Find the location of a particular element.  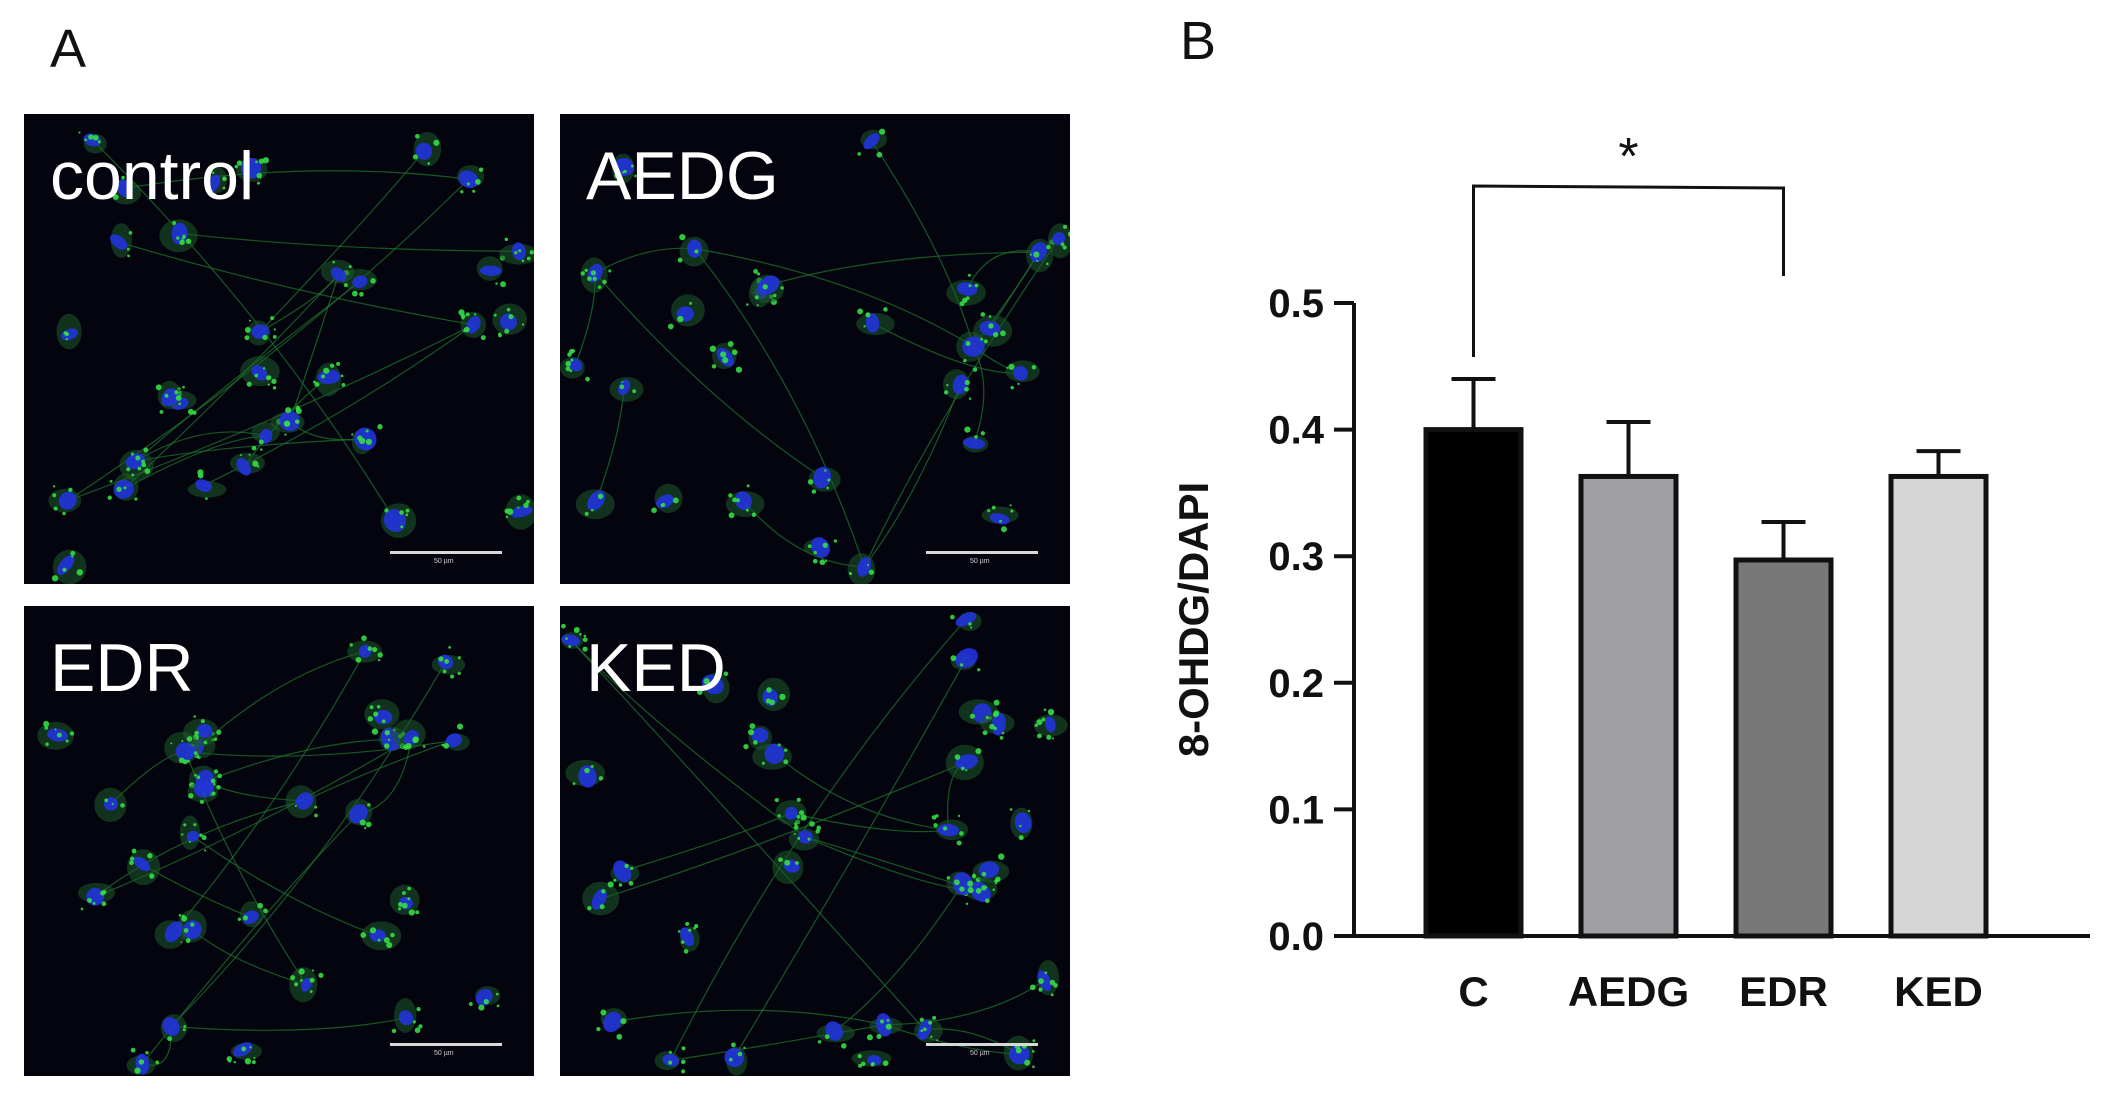

micrograph-cells is located at coordinates (269, 855).